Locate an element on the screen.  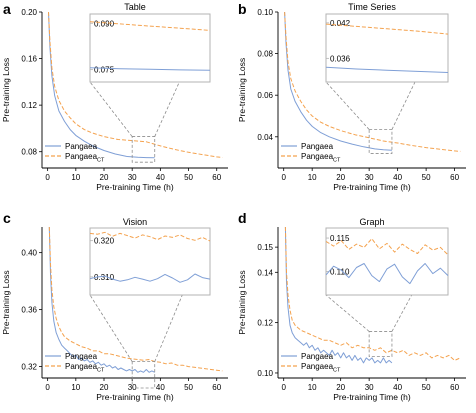
inset-y-tick-label: 0.115 is located at coordinates (340, 238).